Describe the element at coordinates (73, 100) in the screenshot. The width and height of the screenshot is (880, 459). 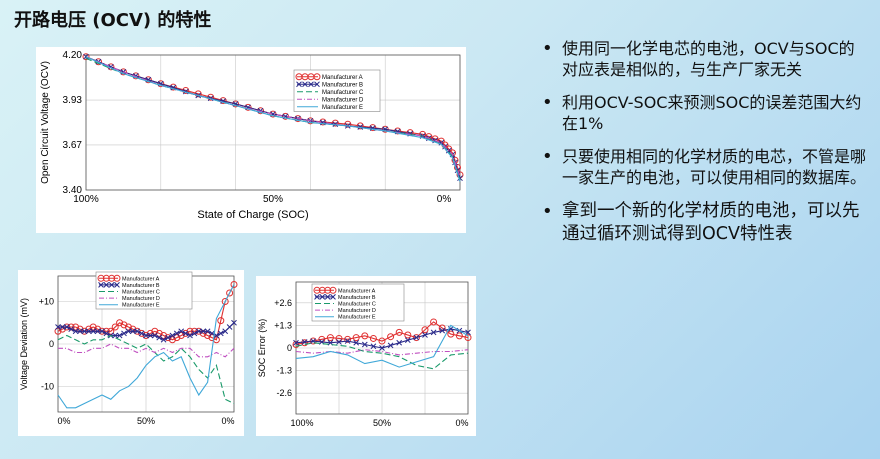
I see `y-tick-label: 3.93` at that location.